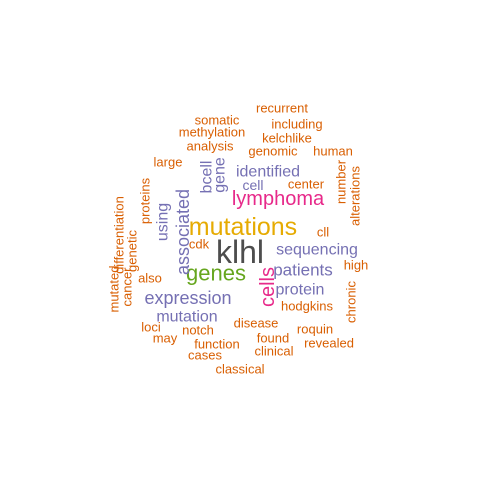 Image resolution: width=480 pixels, height=480 pixels. What do you see at coordinates (207, 177) in the screenshot?
I see `word-bcell: bcell` at bounding box center [207, 177].